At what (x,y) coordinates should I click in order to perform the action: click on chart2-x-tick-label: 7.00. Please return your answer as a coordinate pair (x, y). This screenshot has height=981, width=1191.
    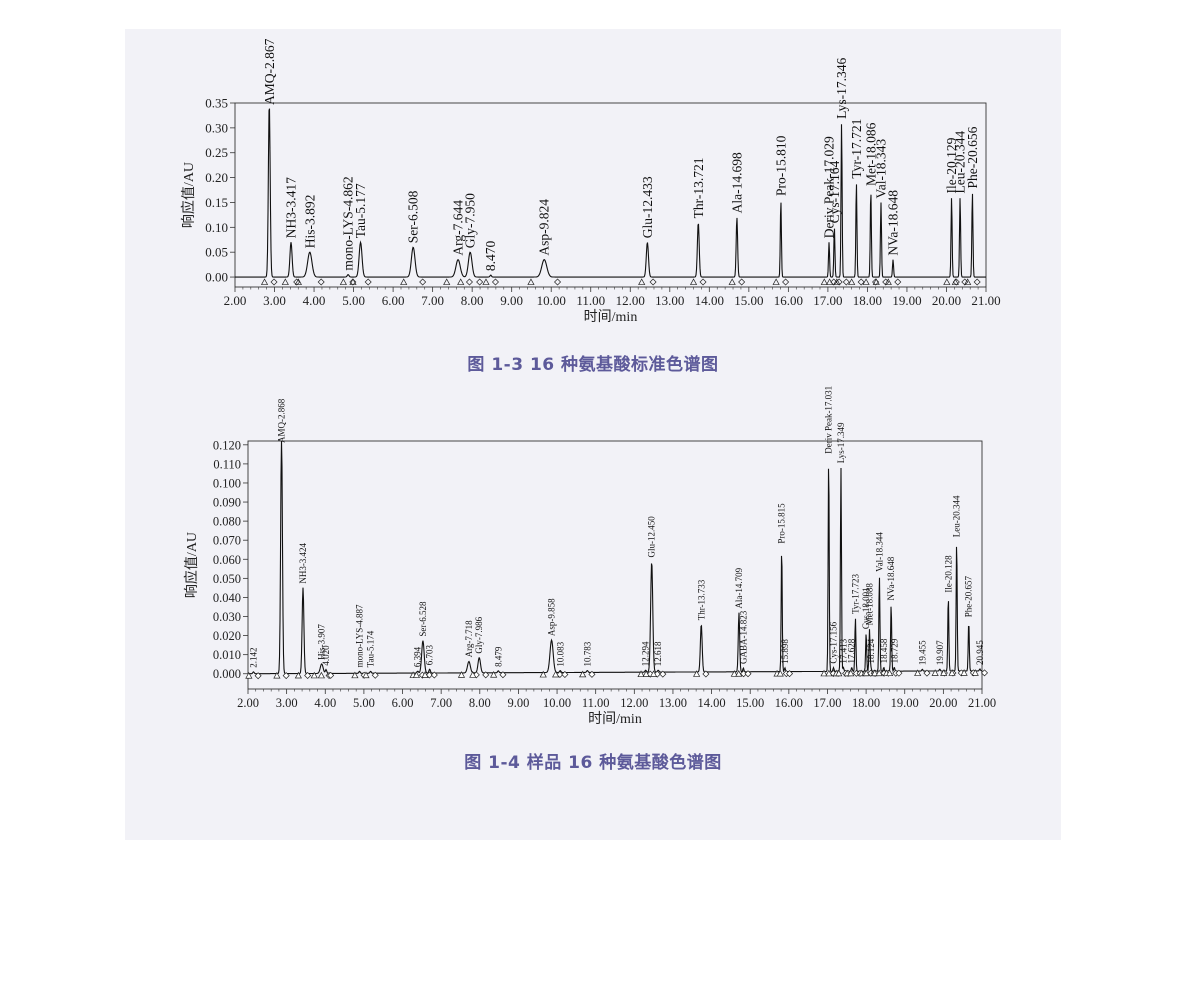
    Looking at the image, I should click on (441, 703).